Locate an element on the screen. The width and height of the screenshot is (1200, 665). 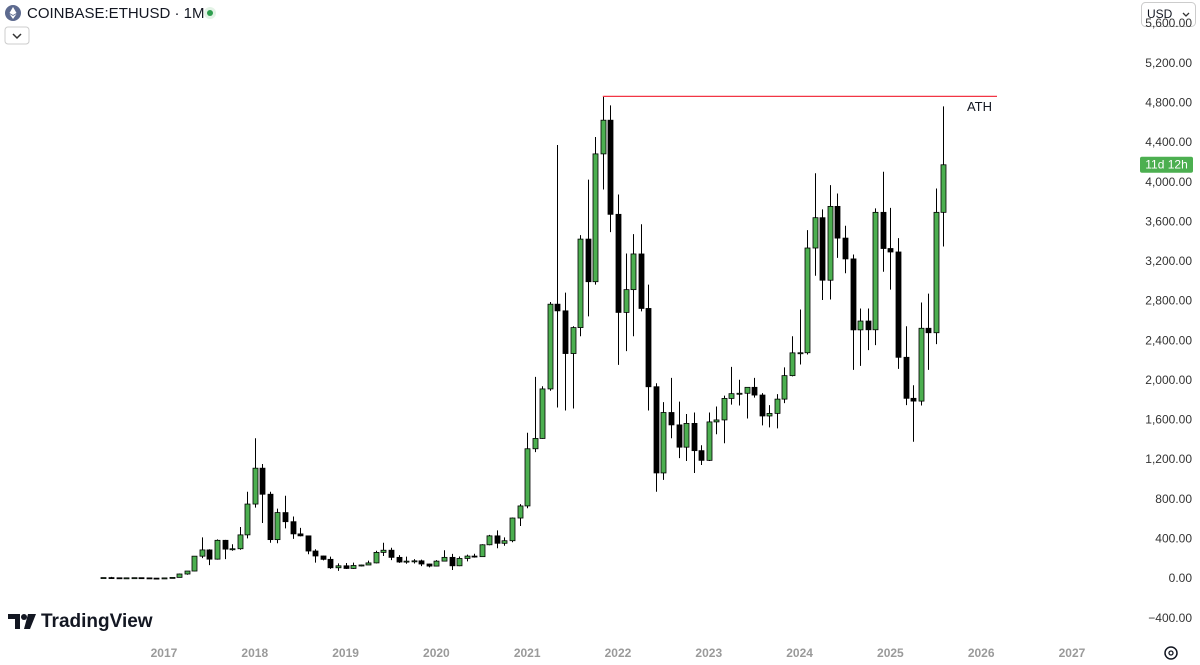
y-tick-label: −400.00 is located at coordinates (1170, 618).